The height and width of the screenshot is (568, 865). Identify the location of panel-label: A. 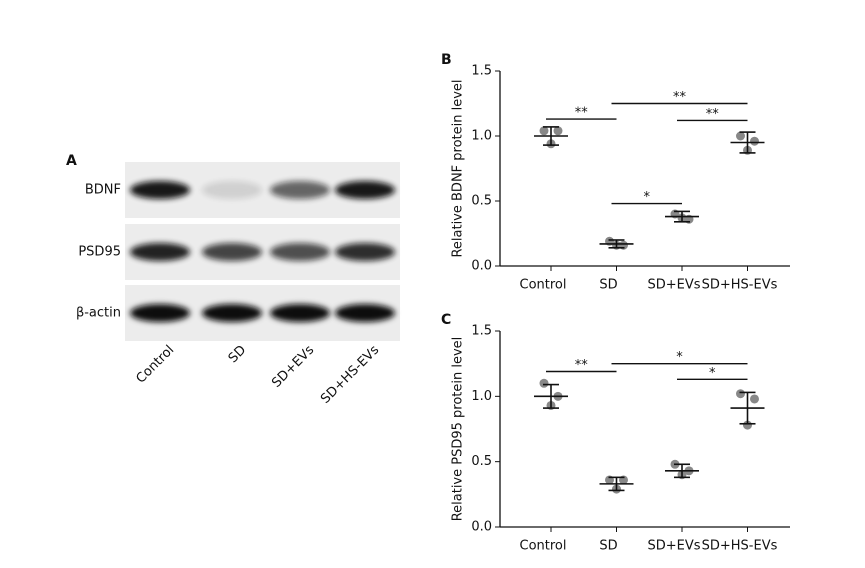
(71, 161).